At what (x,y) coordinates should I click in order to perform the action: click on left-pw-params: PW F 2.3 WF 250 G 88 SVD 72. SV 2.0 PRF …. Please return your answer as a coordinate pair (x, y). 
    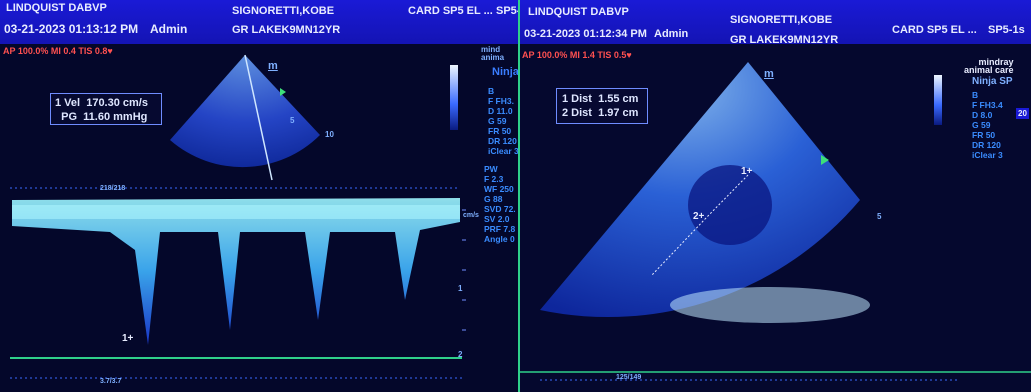
    Looking at the image, I should click on (500, 204).